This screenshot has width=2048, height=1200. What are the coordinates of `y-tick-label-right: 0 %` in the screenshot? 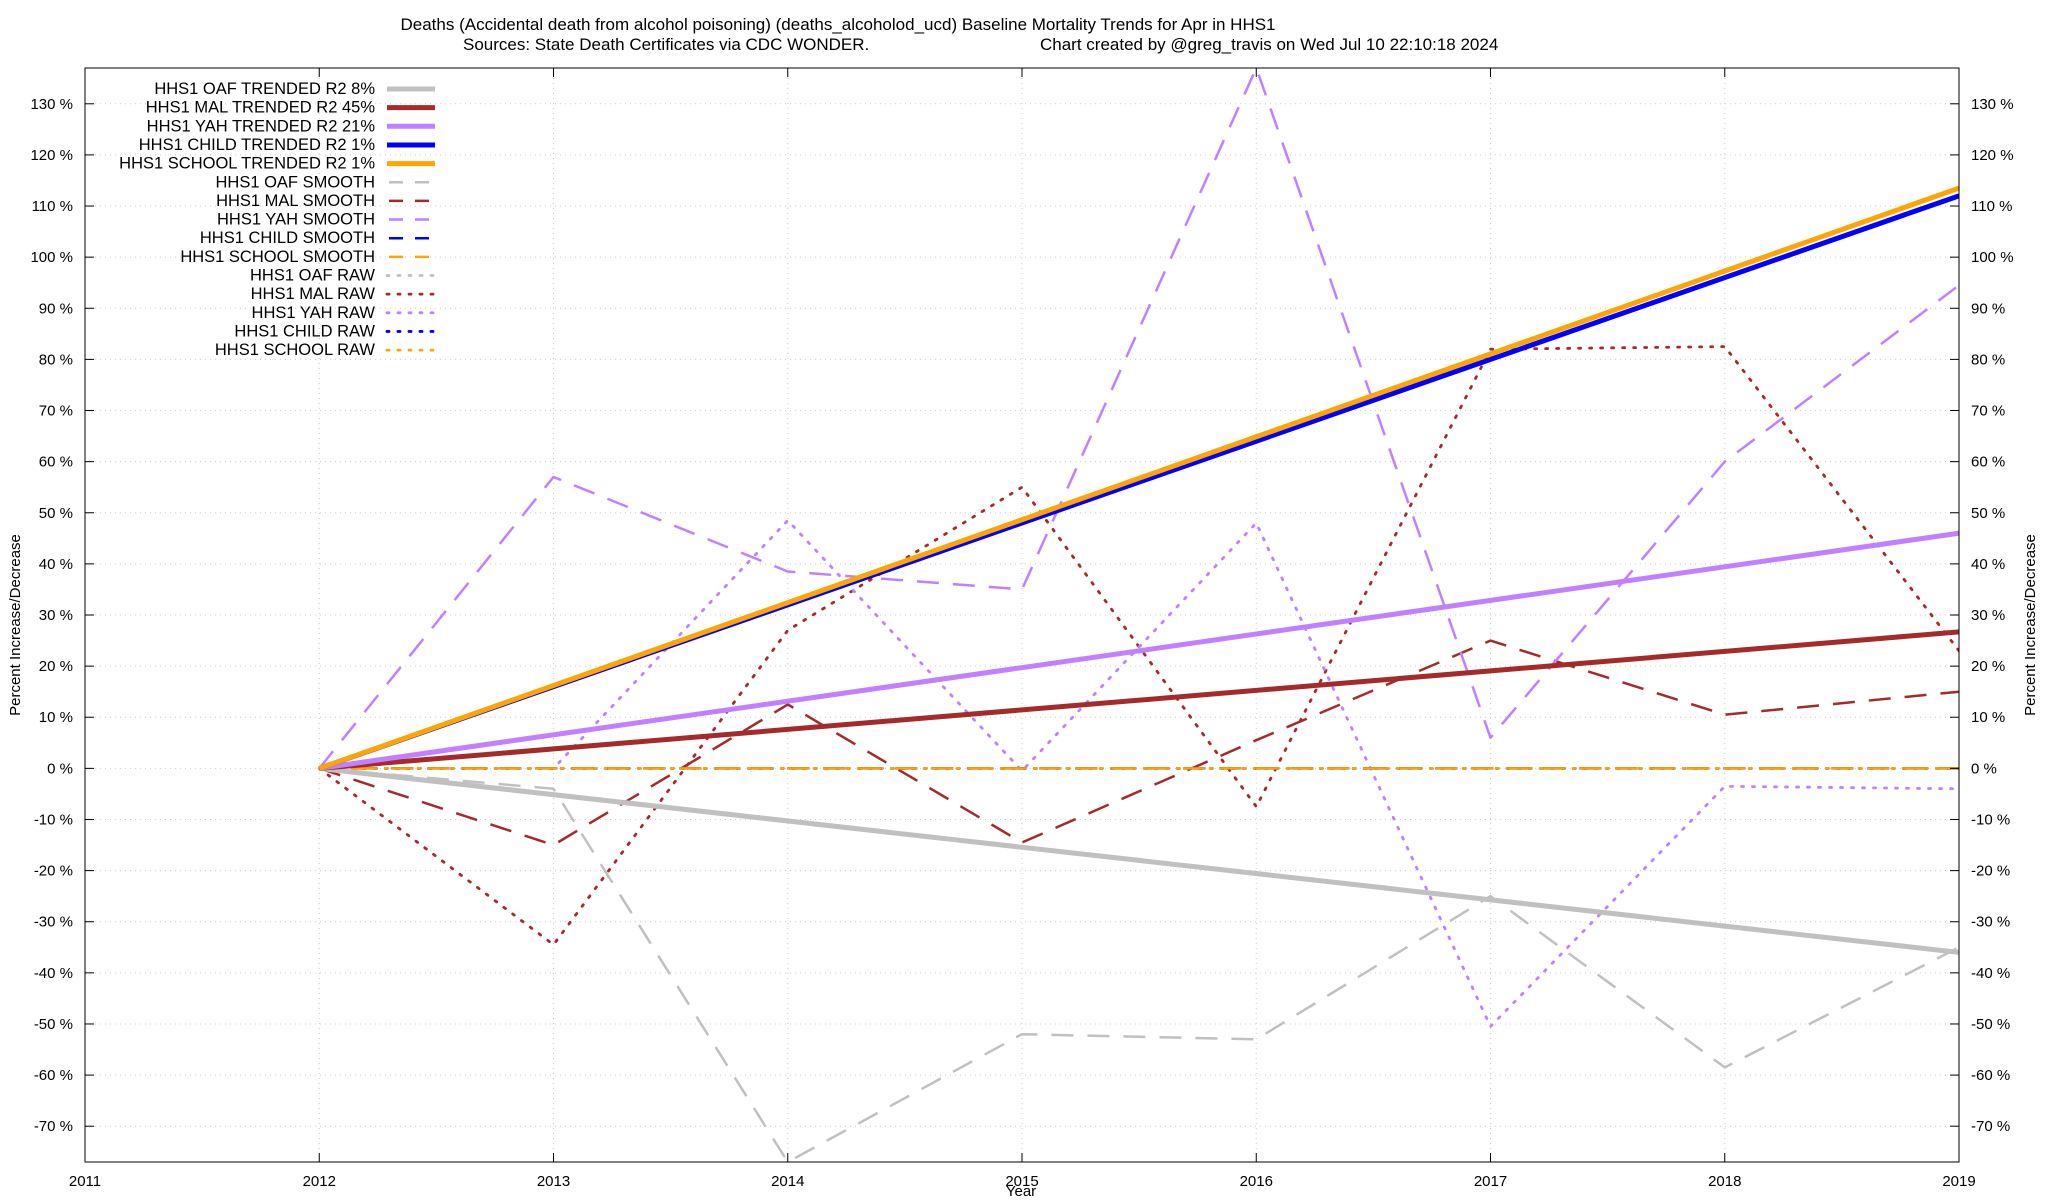 It's located at (1984, 768).